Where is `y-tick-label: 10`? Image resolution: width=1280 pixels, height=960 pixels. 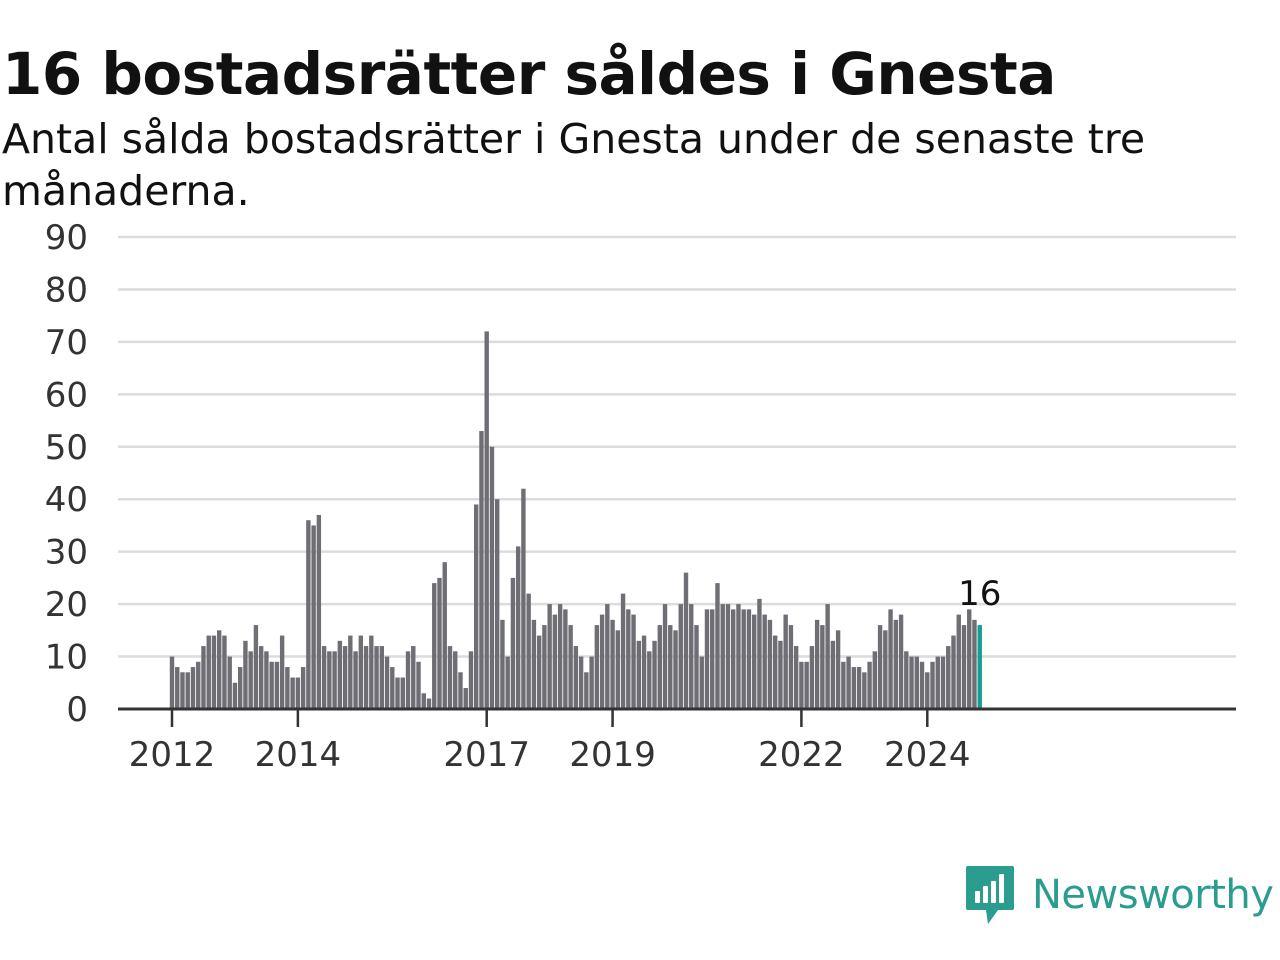 y-tick-label: 10 is located at coordinates (66, 658).